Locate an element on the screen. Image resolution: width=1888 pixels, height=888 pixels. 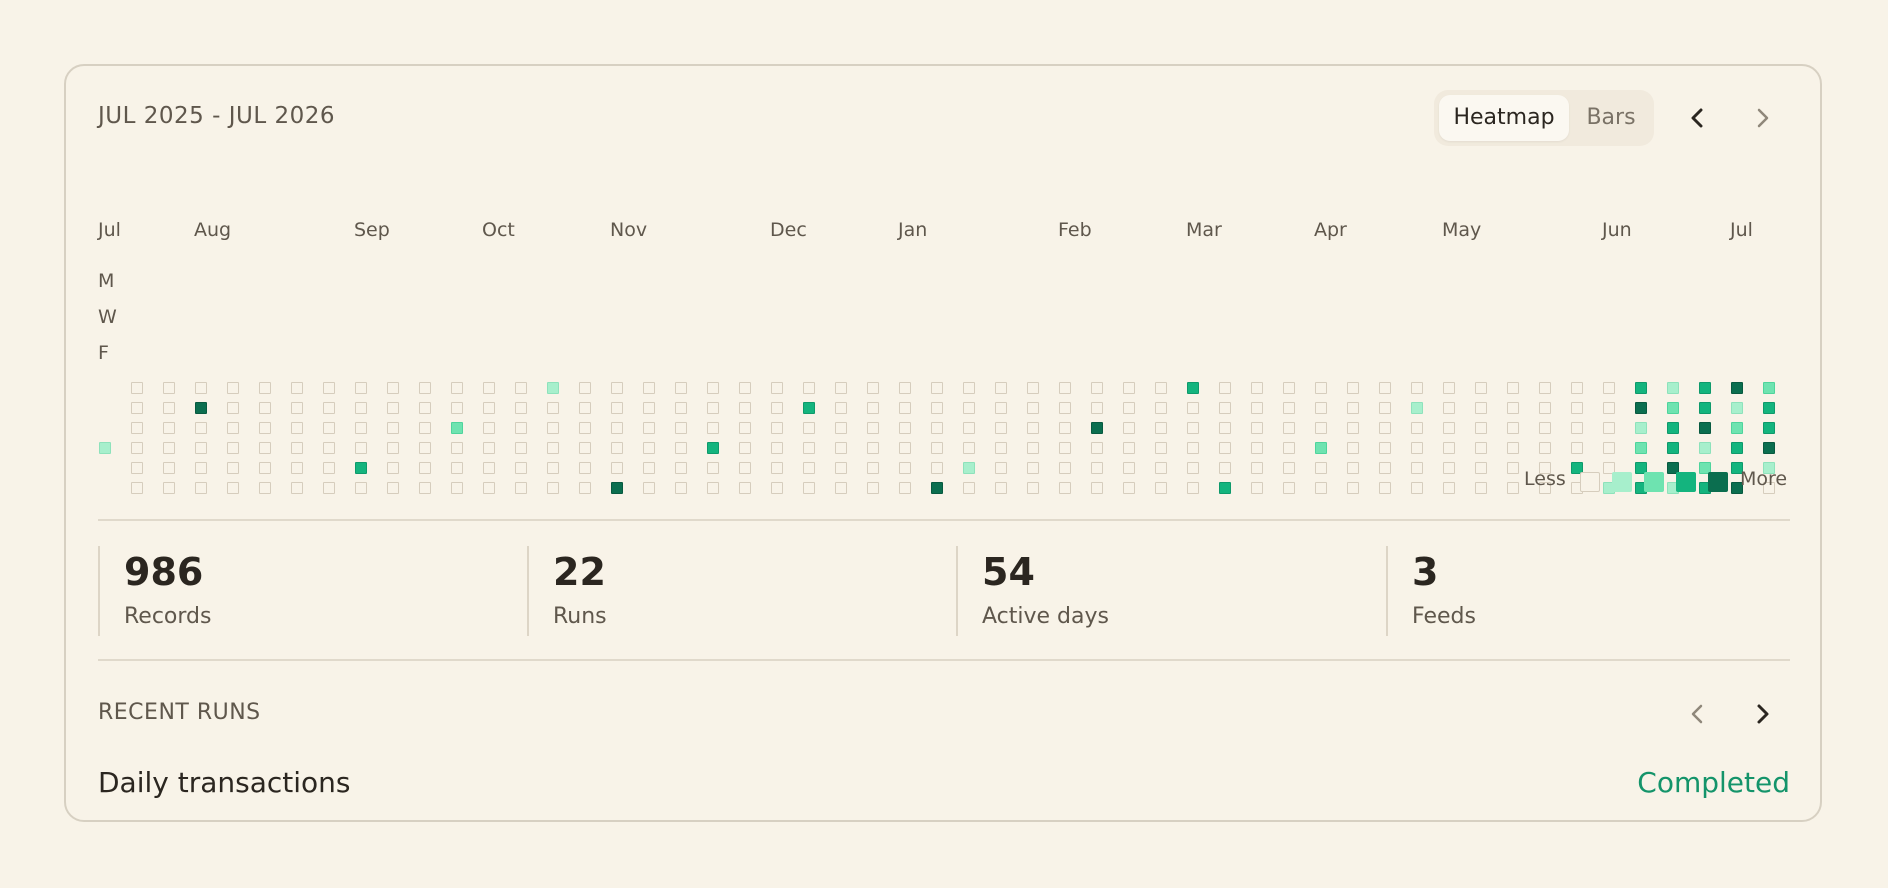
bars-toggle-option: Bars is located at coordinates (1611, 117).